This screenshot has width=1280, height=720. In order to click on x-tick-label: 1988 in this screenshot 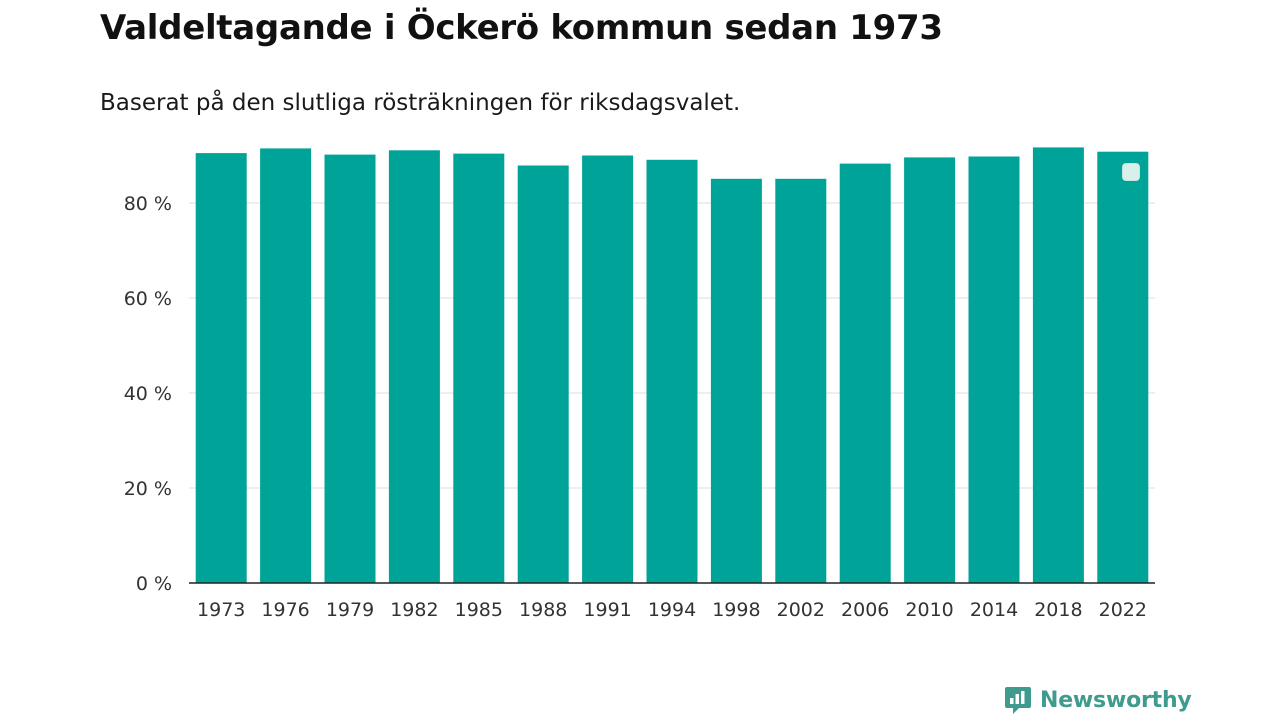, I will do `click(543, 610)`.